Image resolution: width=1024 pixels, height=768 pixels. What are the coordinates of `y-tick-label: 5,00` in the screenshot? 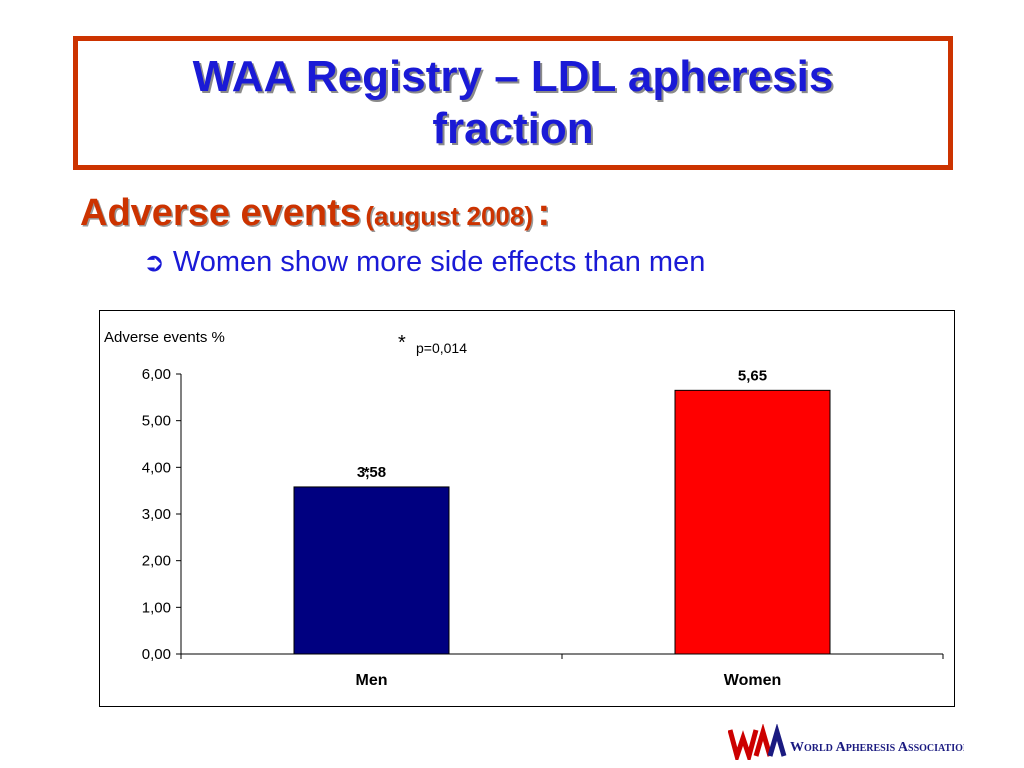 It's located at (156, 421).